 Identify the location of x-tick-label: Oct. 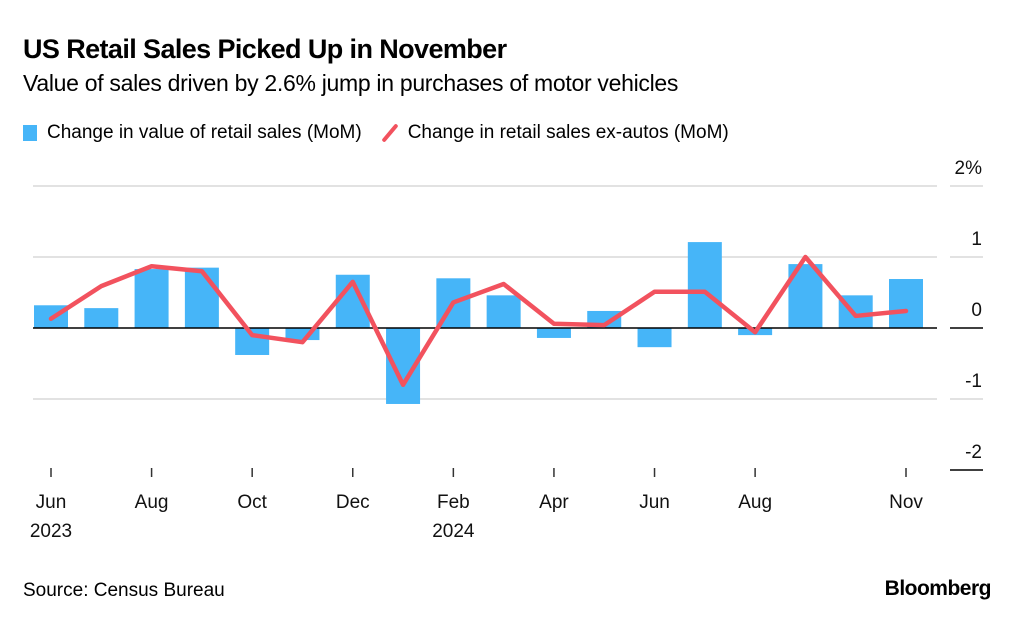
(252, 502).